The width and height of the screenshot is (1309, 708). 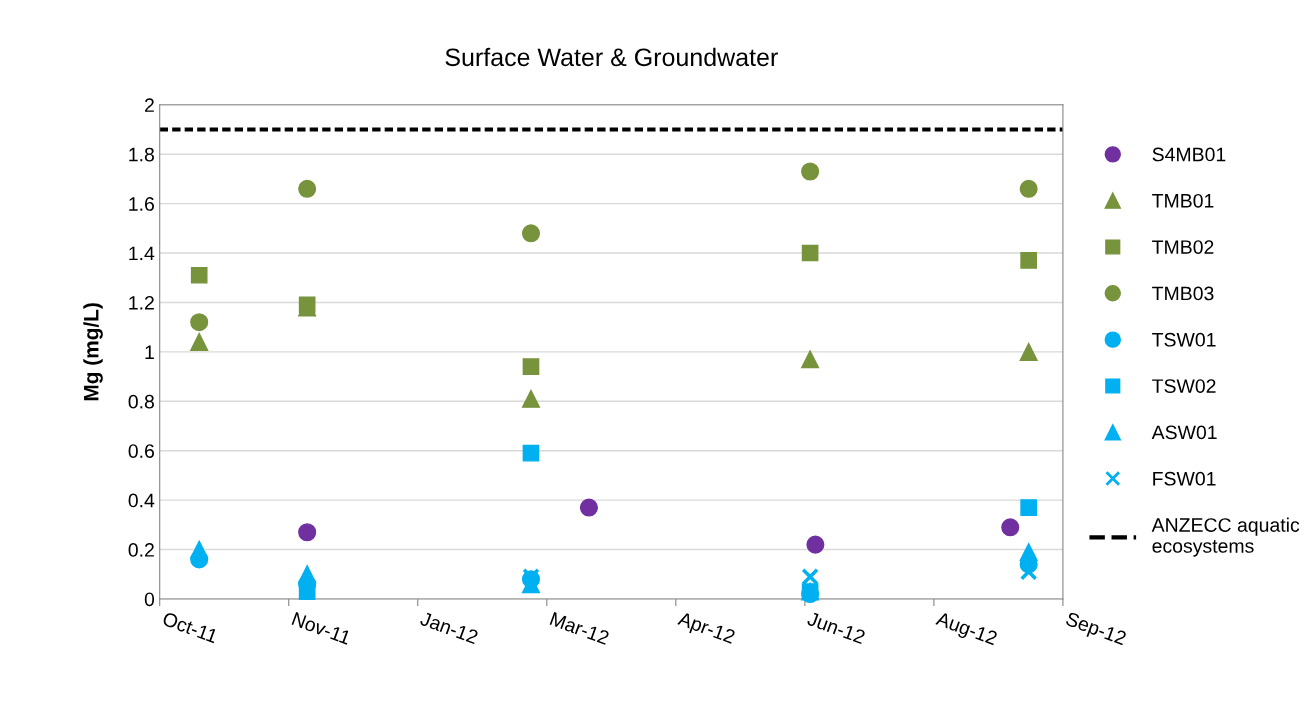 I want to click on y-tick-label: 0, so click(x=149, y=599).